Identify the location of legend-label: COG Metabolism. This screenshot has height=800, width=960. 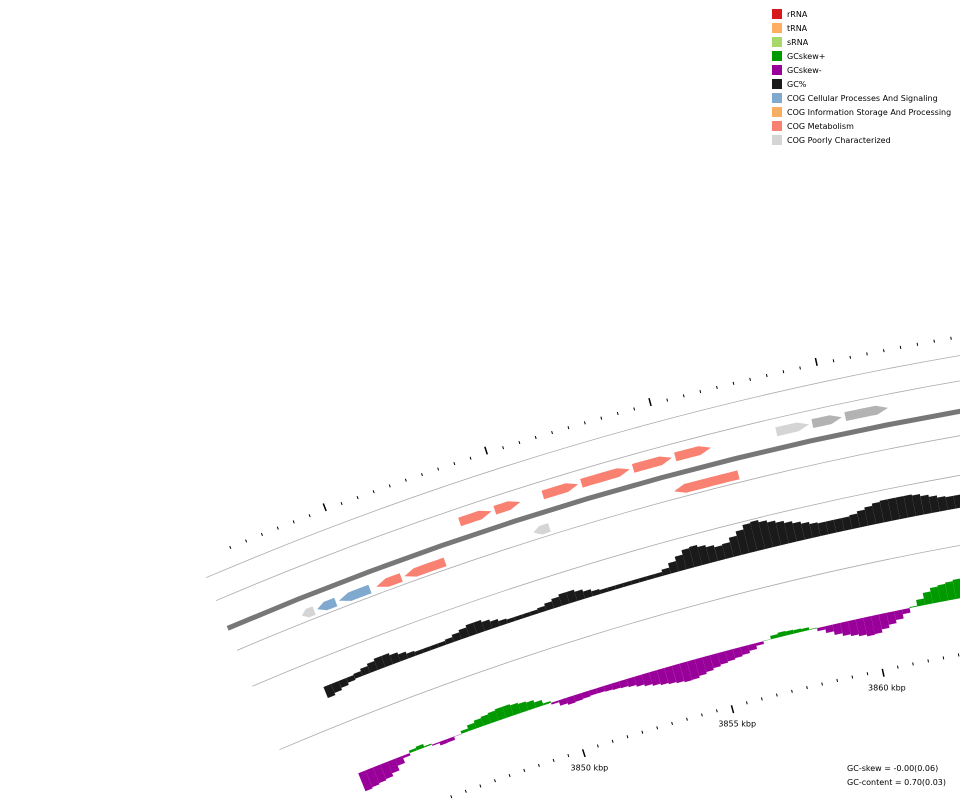
(820, 126).